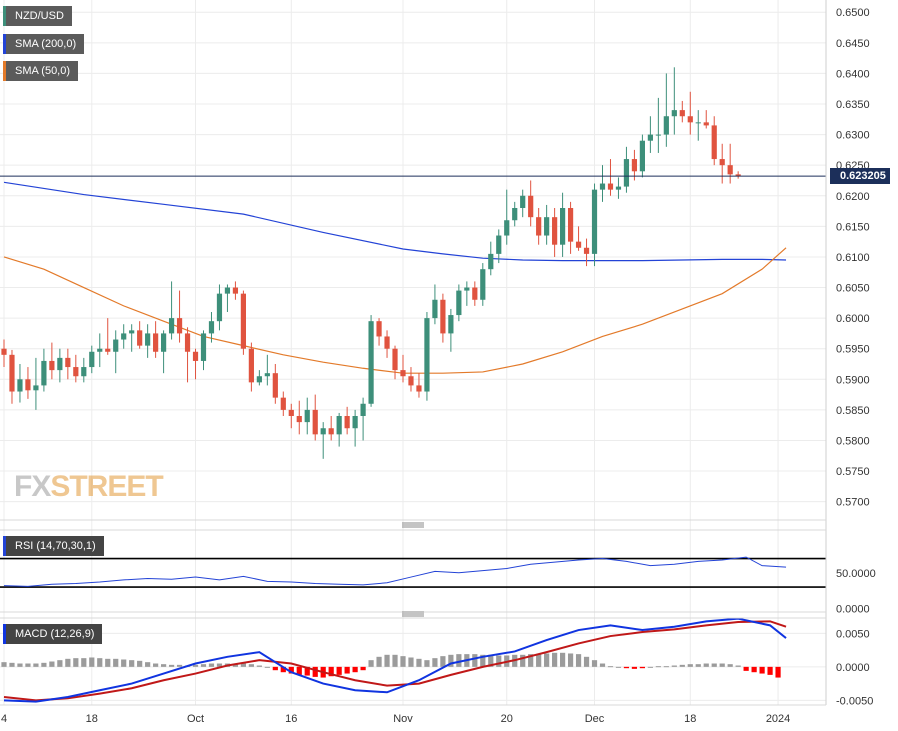 The height and width of the screenshot is (731, 898). I want to click on macd-panel, so click(394, 660).